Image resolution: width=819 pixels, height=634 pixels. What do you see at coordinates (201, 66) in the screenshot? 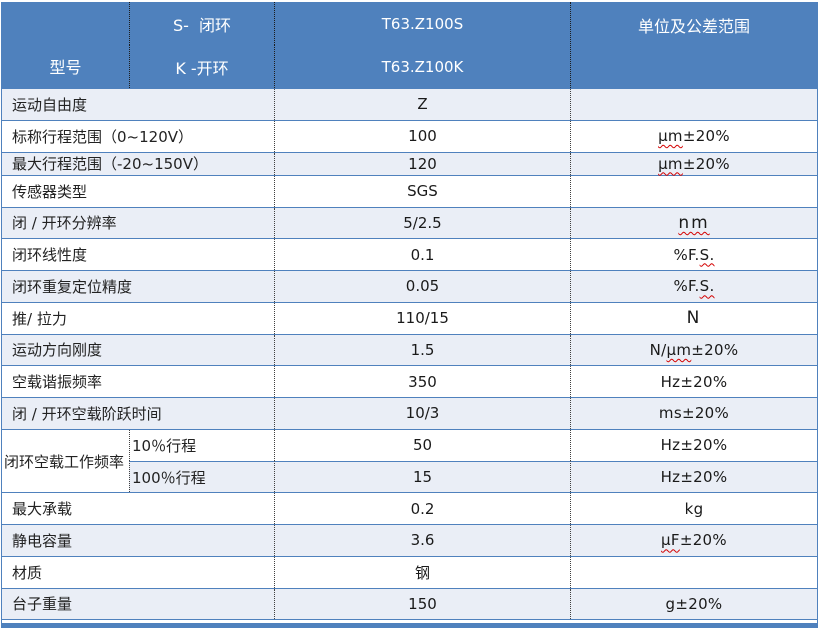
I see `header-variant-open: K -开环` at bounding box center [201, 66].